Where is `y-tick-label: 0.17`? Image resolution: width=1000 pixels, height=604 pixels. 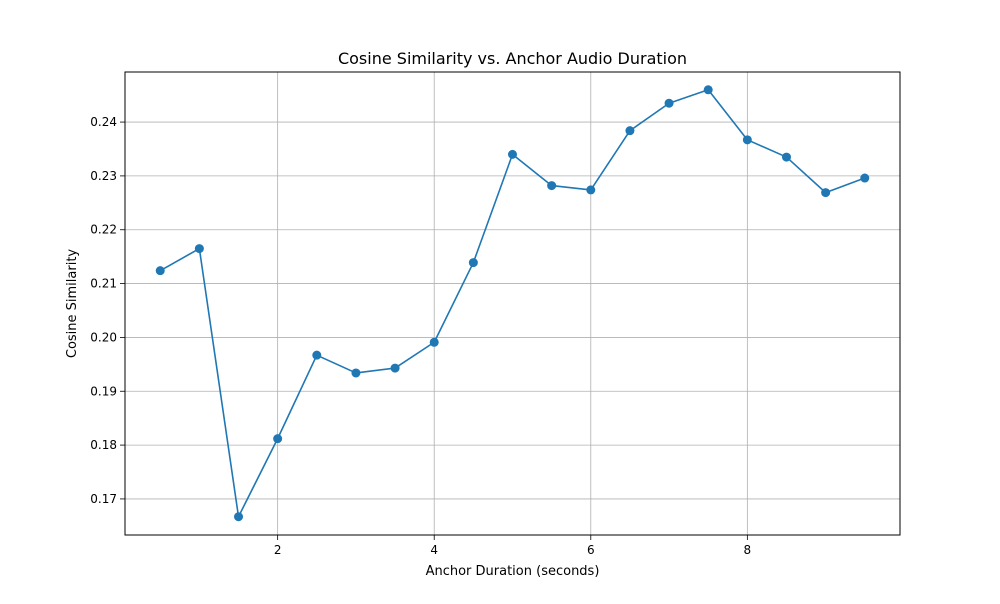
y-tick-label: 0.17 is located at coordinates (103, 499).